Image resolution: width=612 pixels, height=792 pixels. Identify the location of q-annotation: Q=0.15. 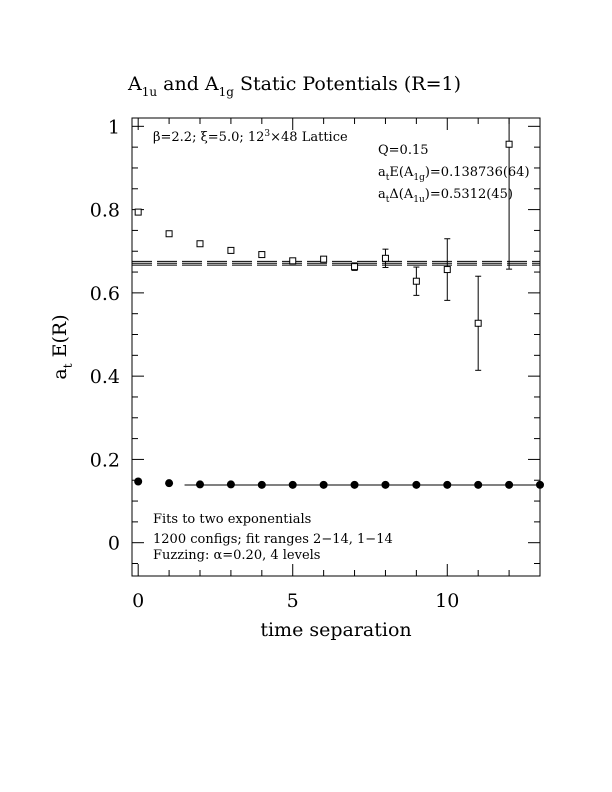
(403, 150).